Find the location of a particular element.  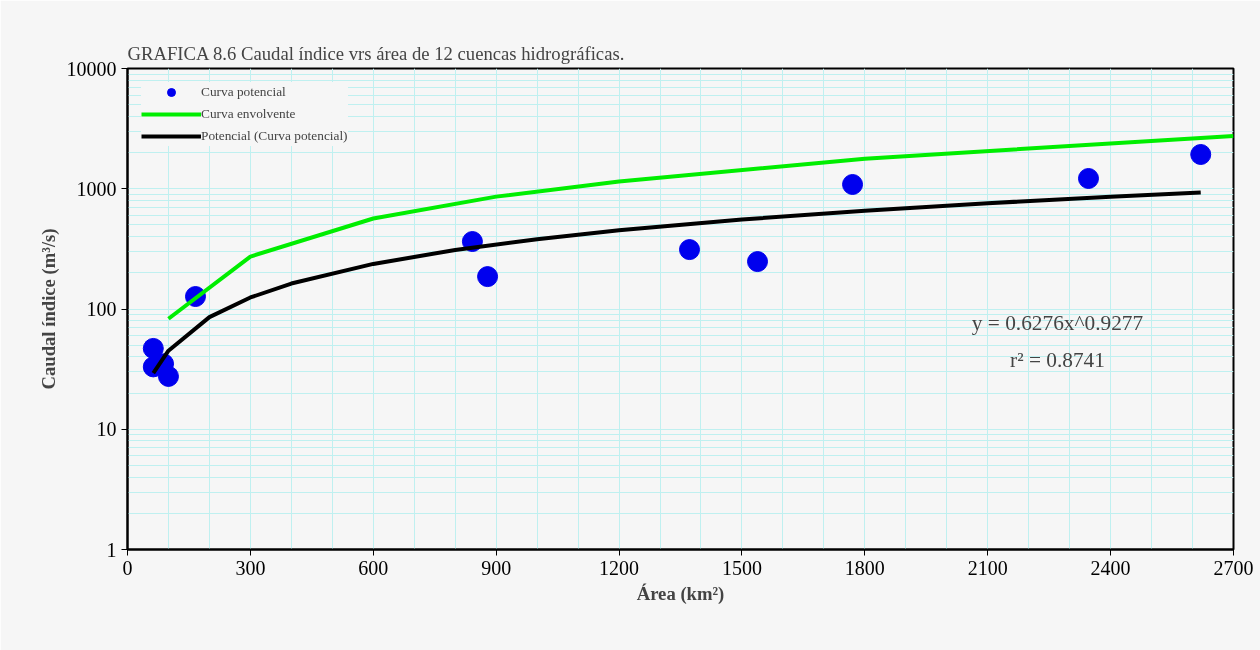

legend-label: Curva envolvente is located at coordinates (248, 114).